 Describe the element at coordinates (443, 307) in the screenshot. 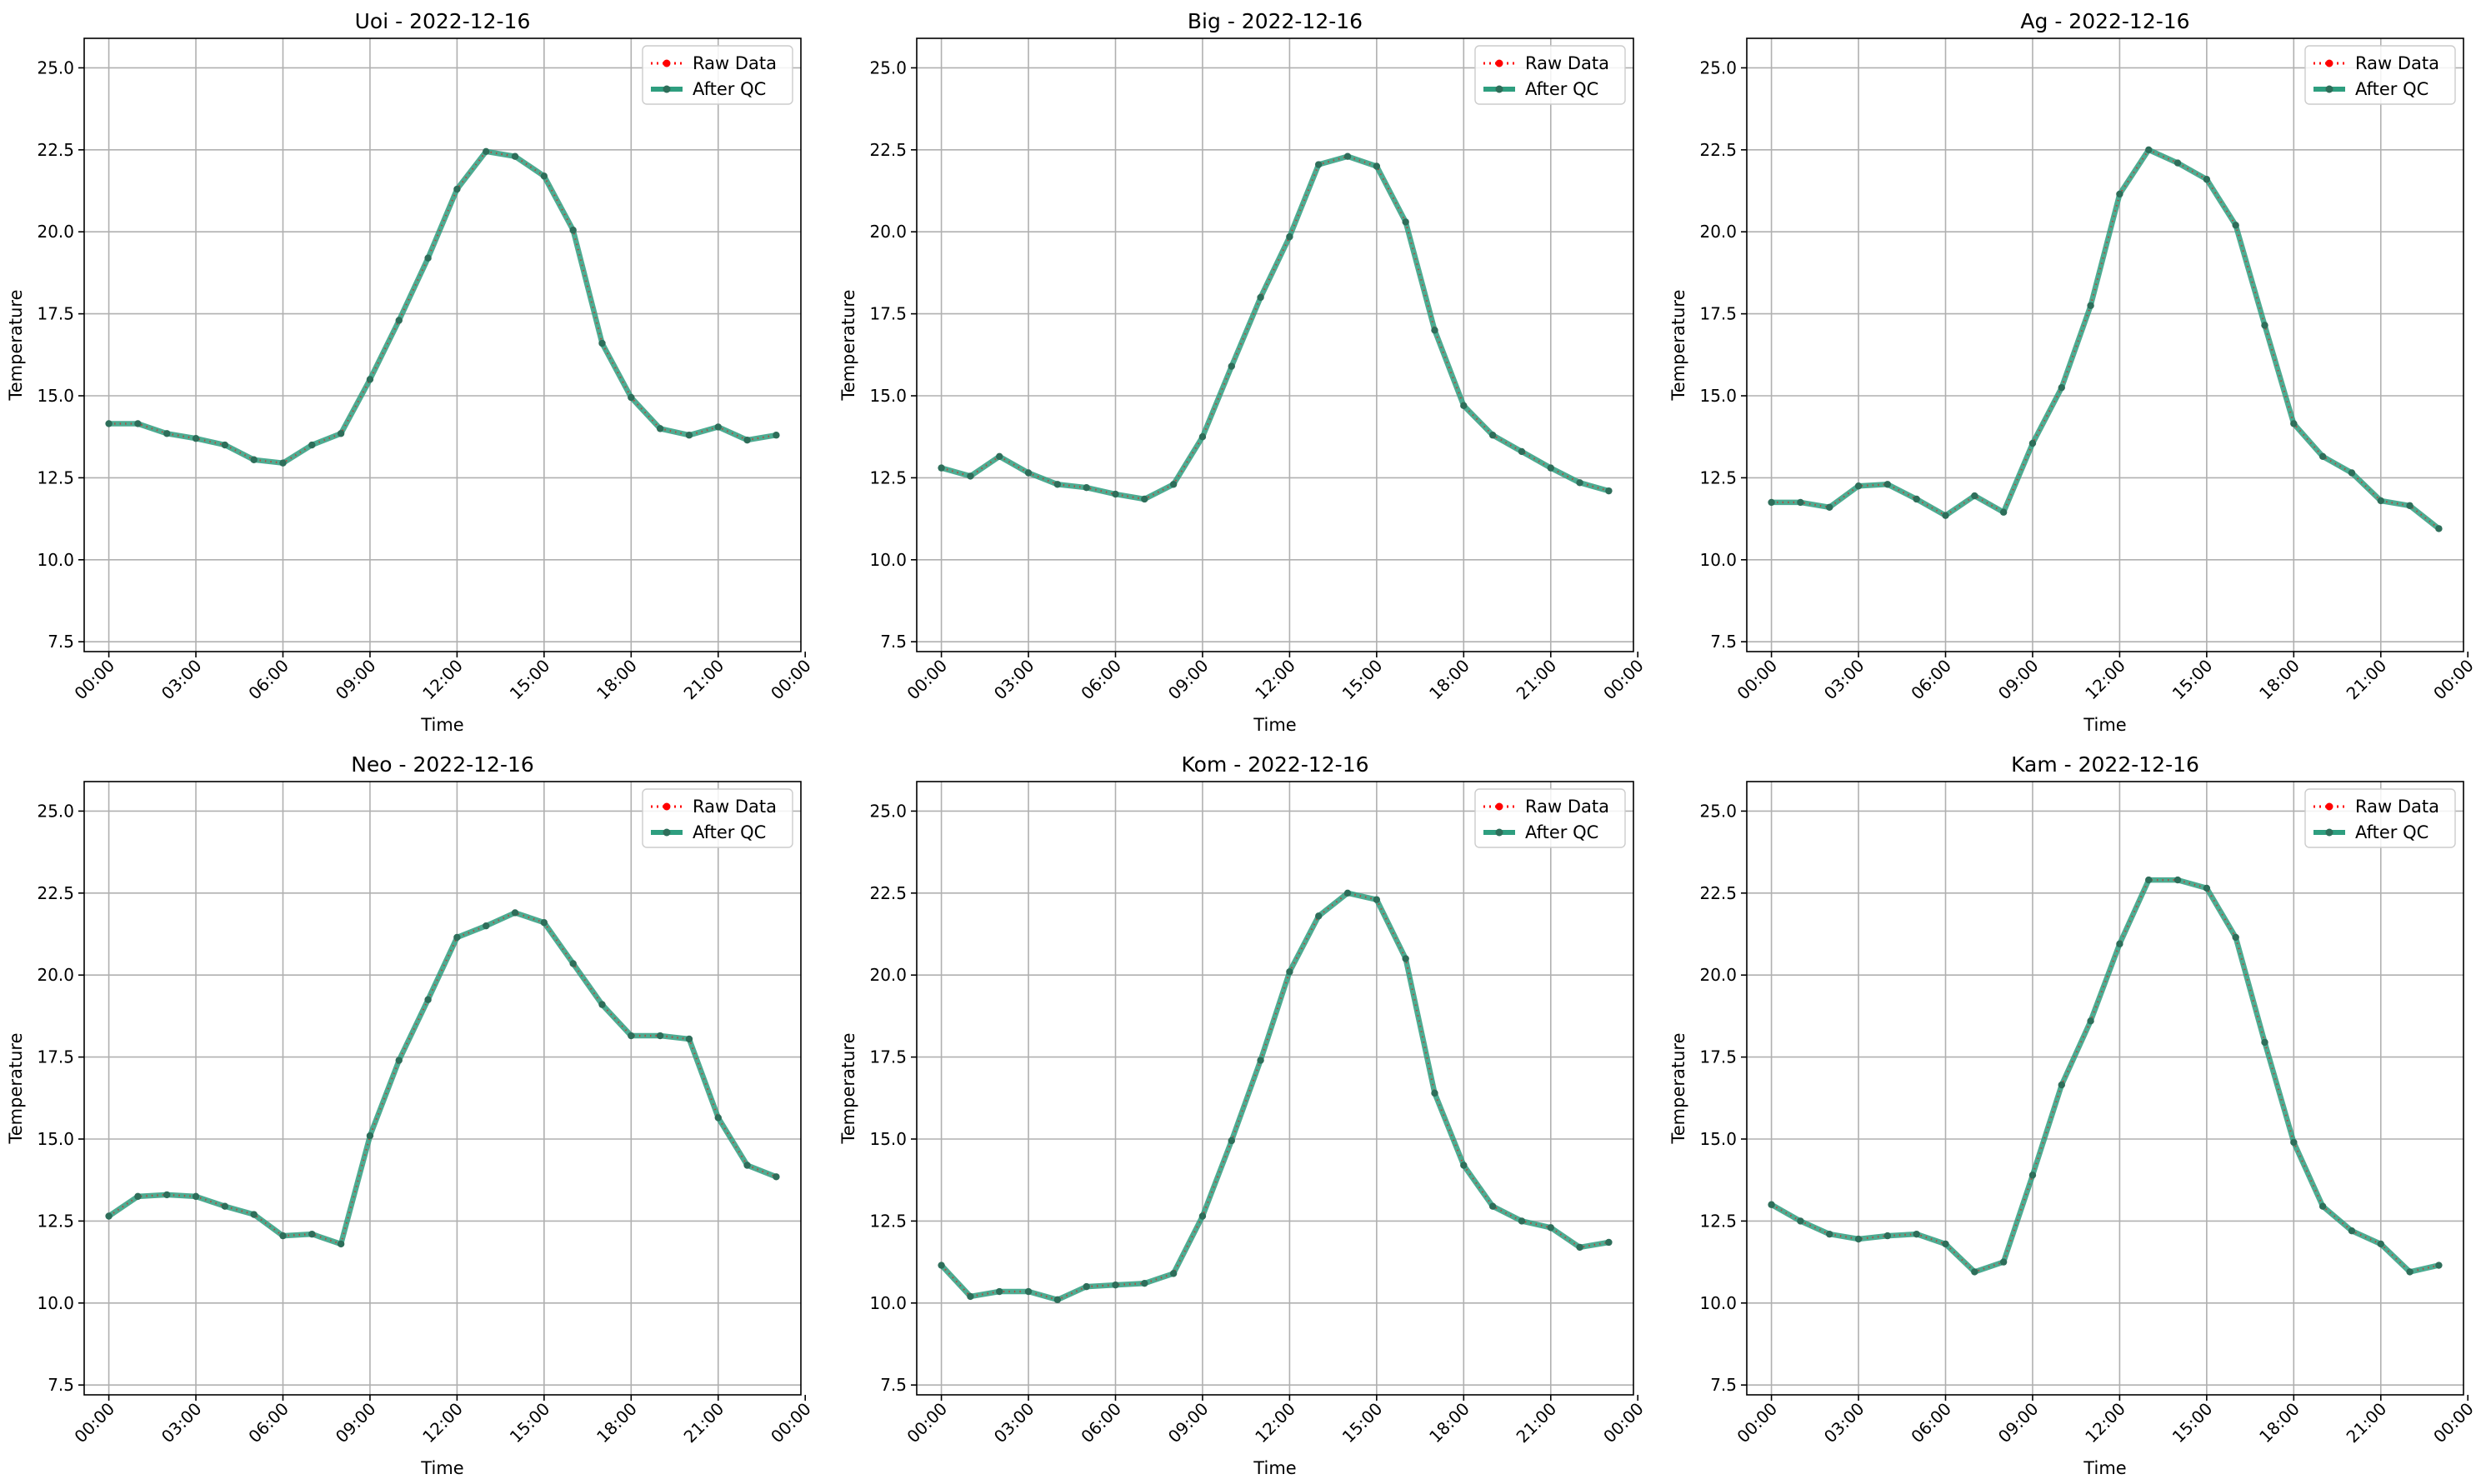

I see `series-line-raw-data` at that location.